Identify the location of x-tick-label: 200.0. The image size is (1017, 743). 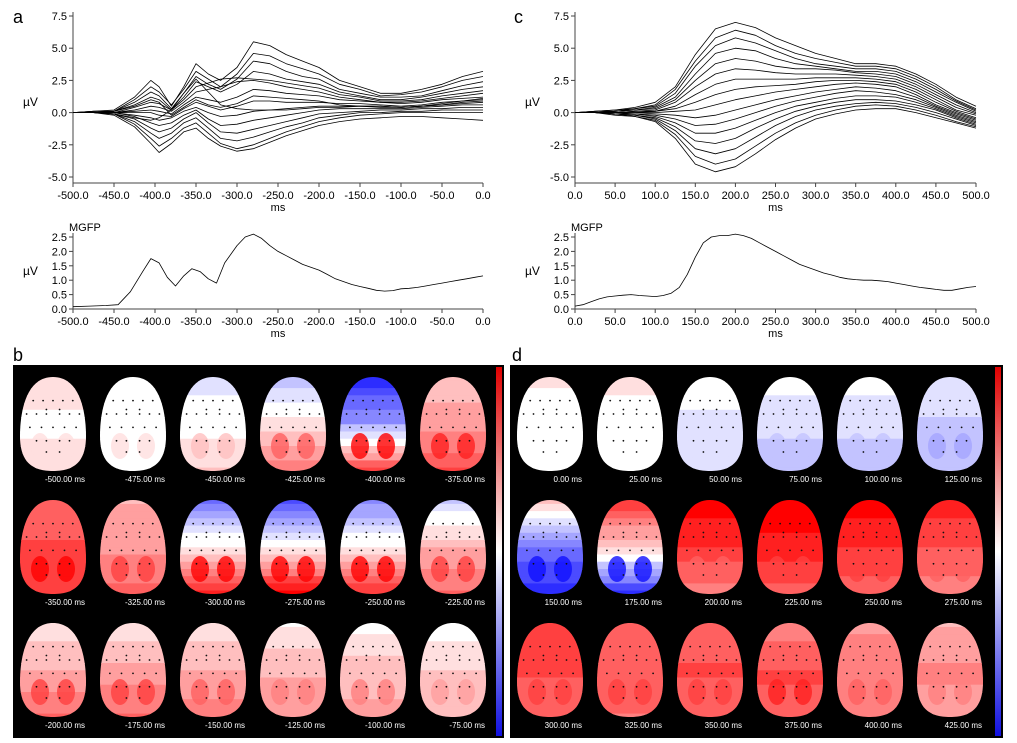
(736, 196).